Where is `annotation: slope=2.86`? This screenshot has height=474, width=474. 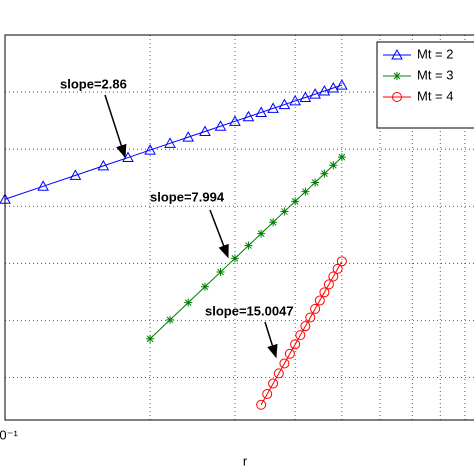
annotation: slope=2.86 is located at coordinates (93, 83).